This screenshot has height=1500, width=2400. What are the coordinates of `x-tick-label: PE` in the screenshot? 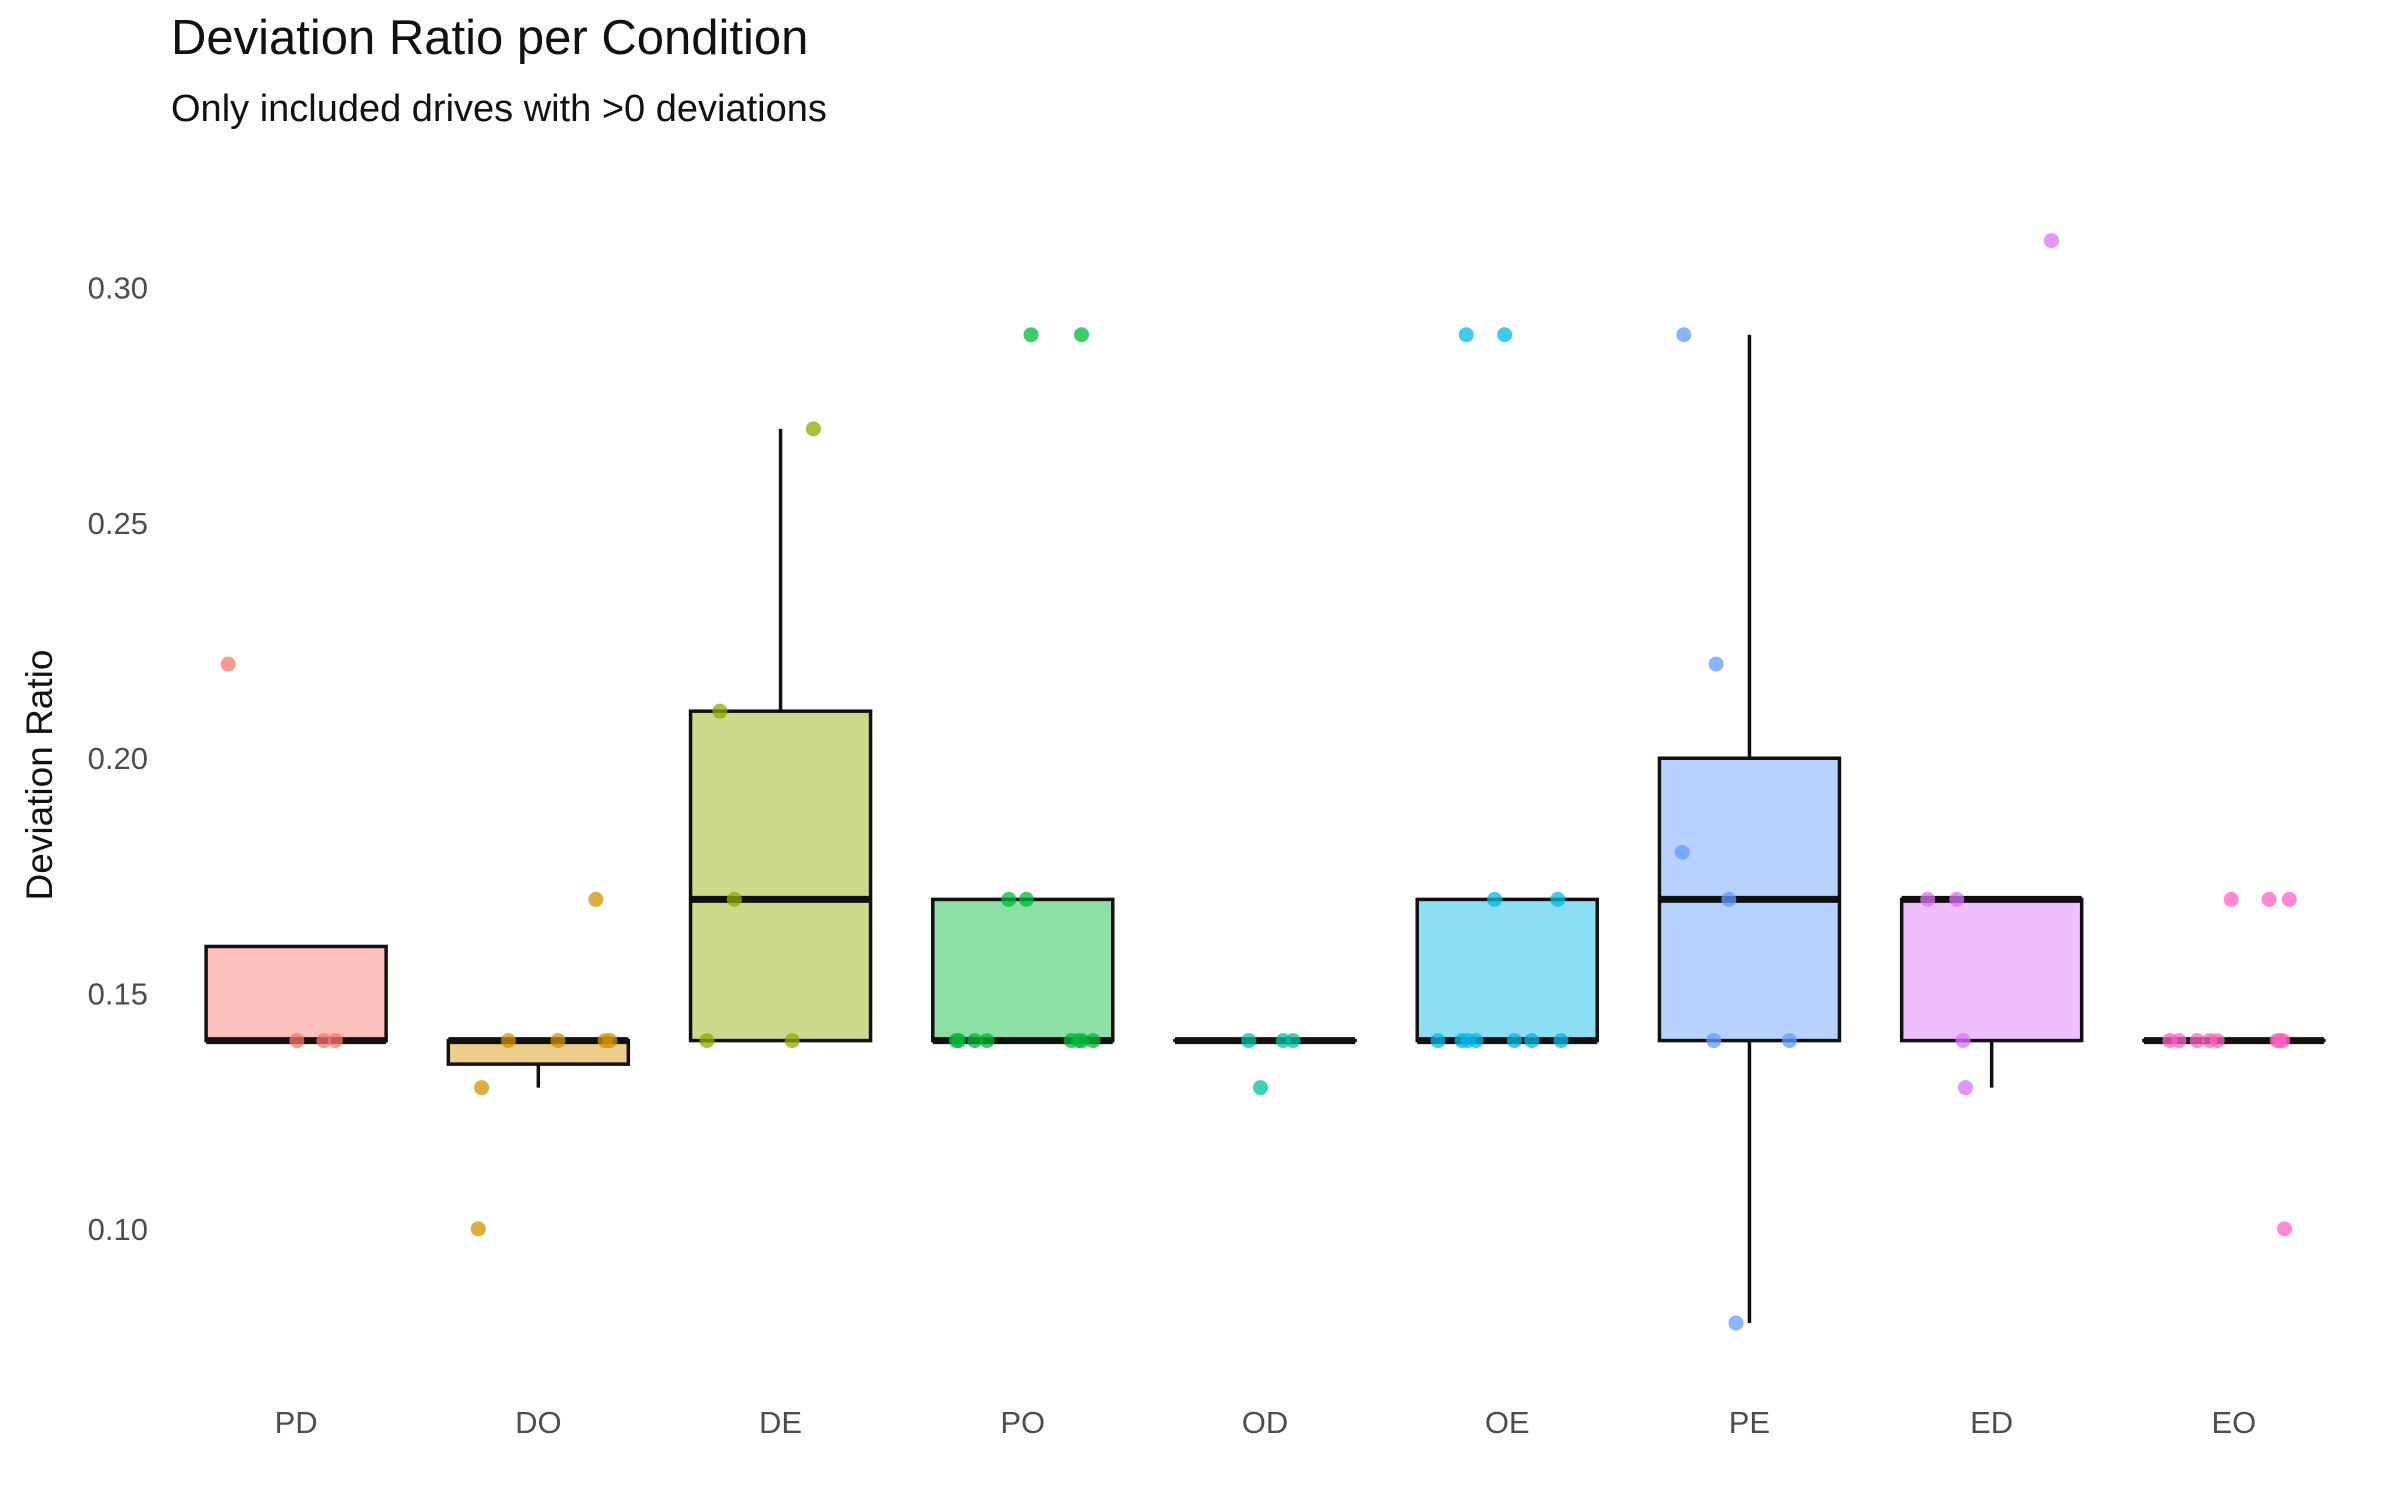 It's located at (1749, 1422).